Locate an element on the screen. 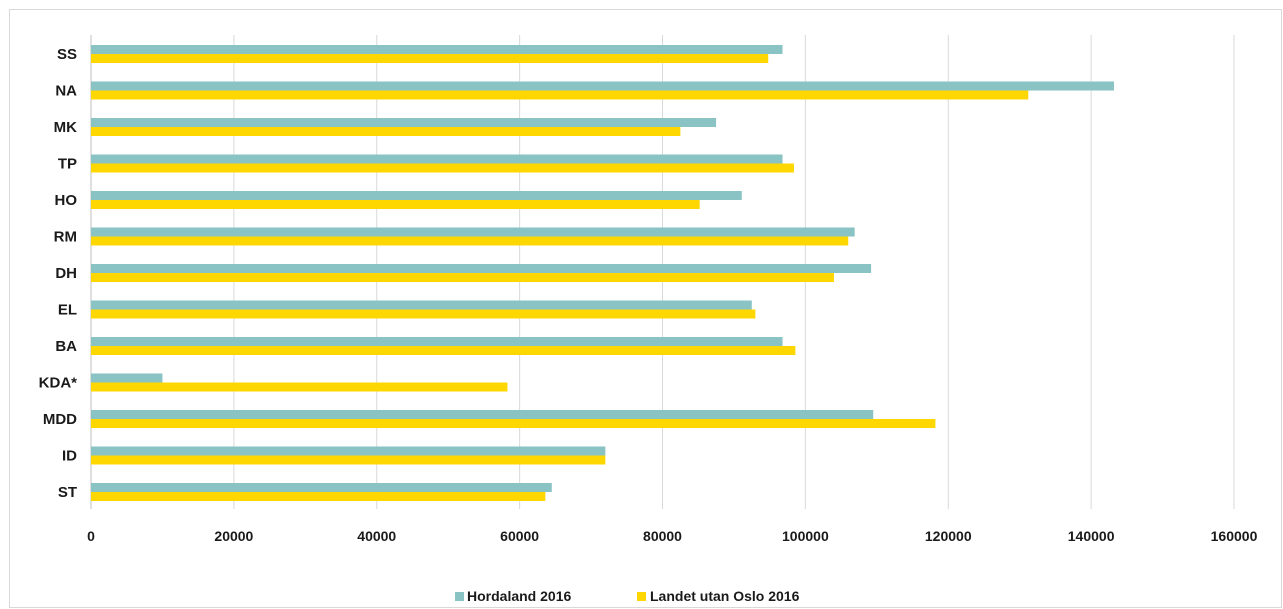 The image size is (1283, 609). legend-swatch-hordaland is located at coordinates (459, 596).